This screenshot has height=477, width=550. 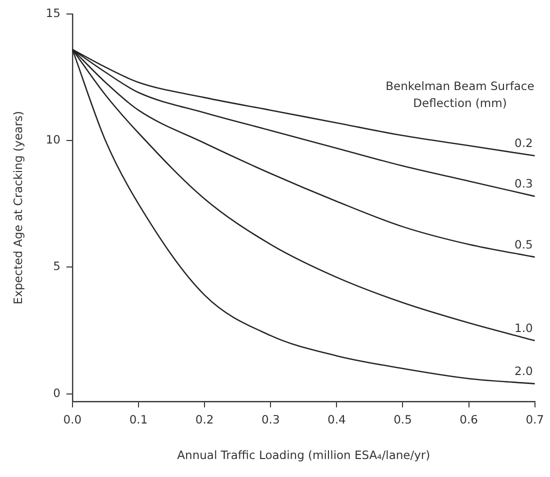 I want to click on x-tick-label: 0.5, so click(x=403, y=419).